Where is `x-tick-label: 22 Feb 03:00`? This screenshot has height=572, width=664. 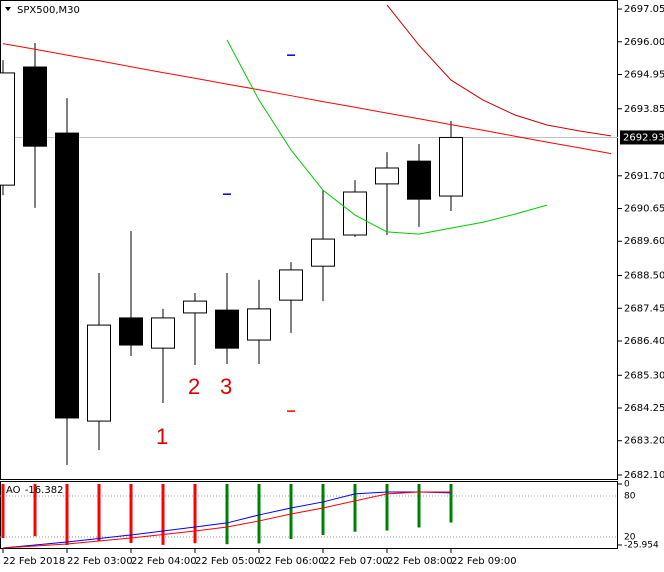 x-tick-label: 22 Feb 03:00 is located at coordinates (100, 561).